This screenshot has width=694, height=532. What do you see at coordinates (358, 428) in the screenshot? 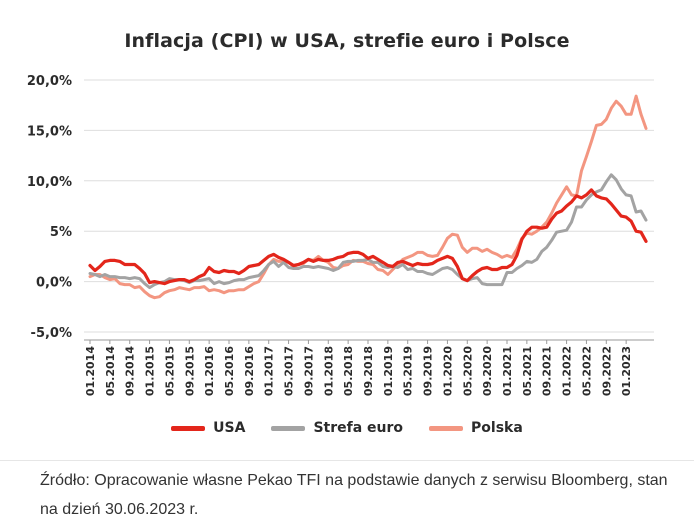
I see `legend-label-strefa-euro: Strefa euro` at bounding box center [358, 428].